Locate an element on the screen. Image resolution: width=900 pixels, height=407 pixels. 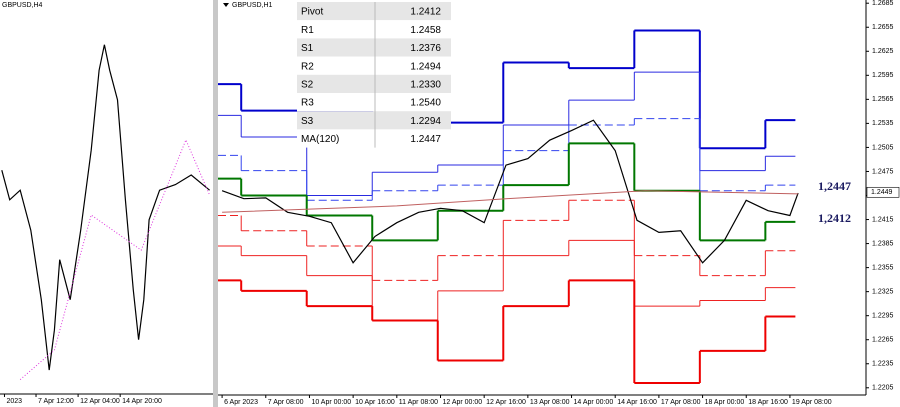
x-tick-label: 10 Apr 16:00 is located at coordinates (375, 402).